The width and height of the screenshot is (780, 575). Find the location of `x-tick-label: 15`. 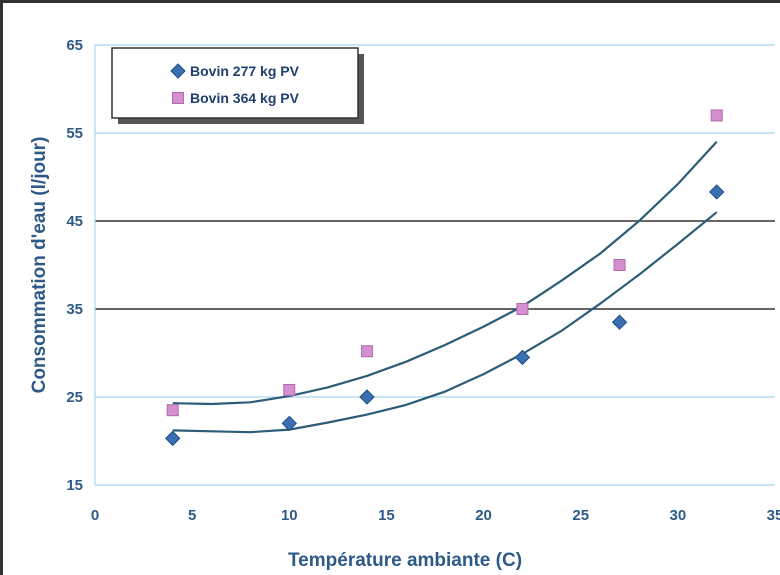

x-tick-label: 15 is located at coordinates (386, 515).